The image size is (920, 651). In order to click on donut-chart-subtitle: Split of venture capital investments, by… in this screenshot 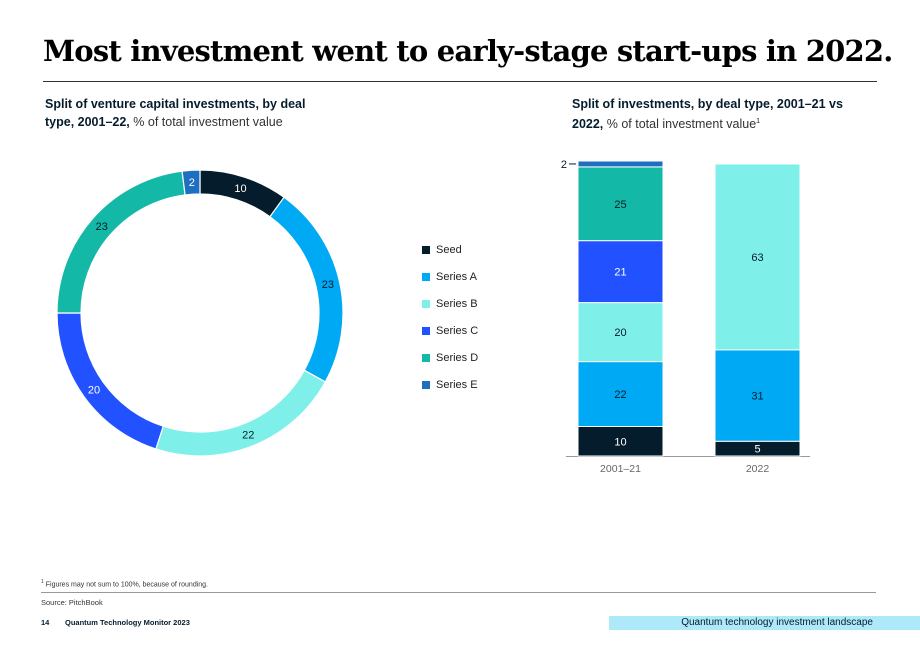, I will do `click(190, 113)`.